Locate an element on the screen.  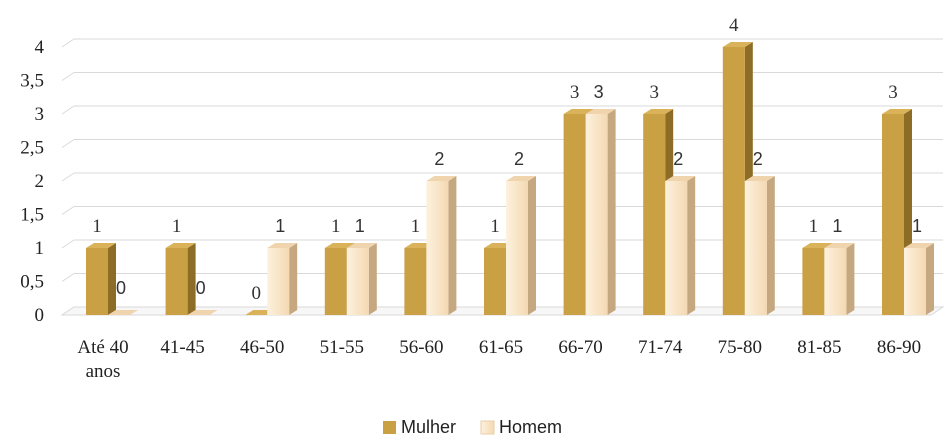
y-tick-label: 0 is located at coordinates (40, 315).